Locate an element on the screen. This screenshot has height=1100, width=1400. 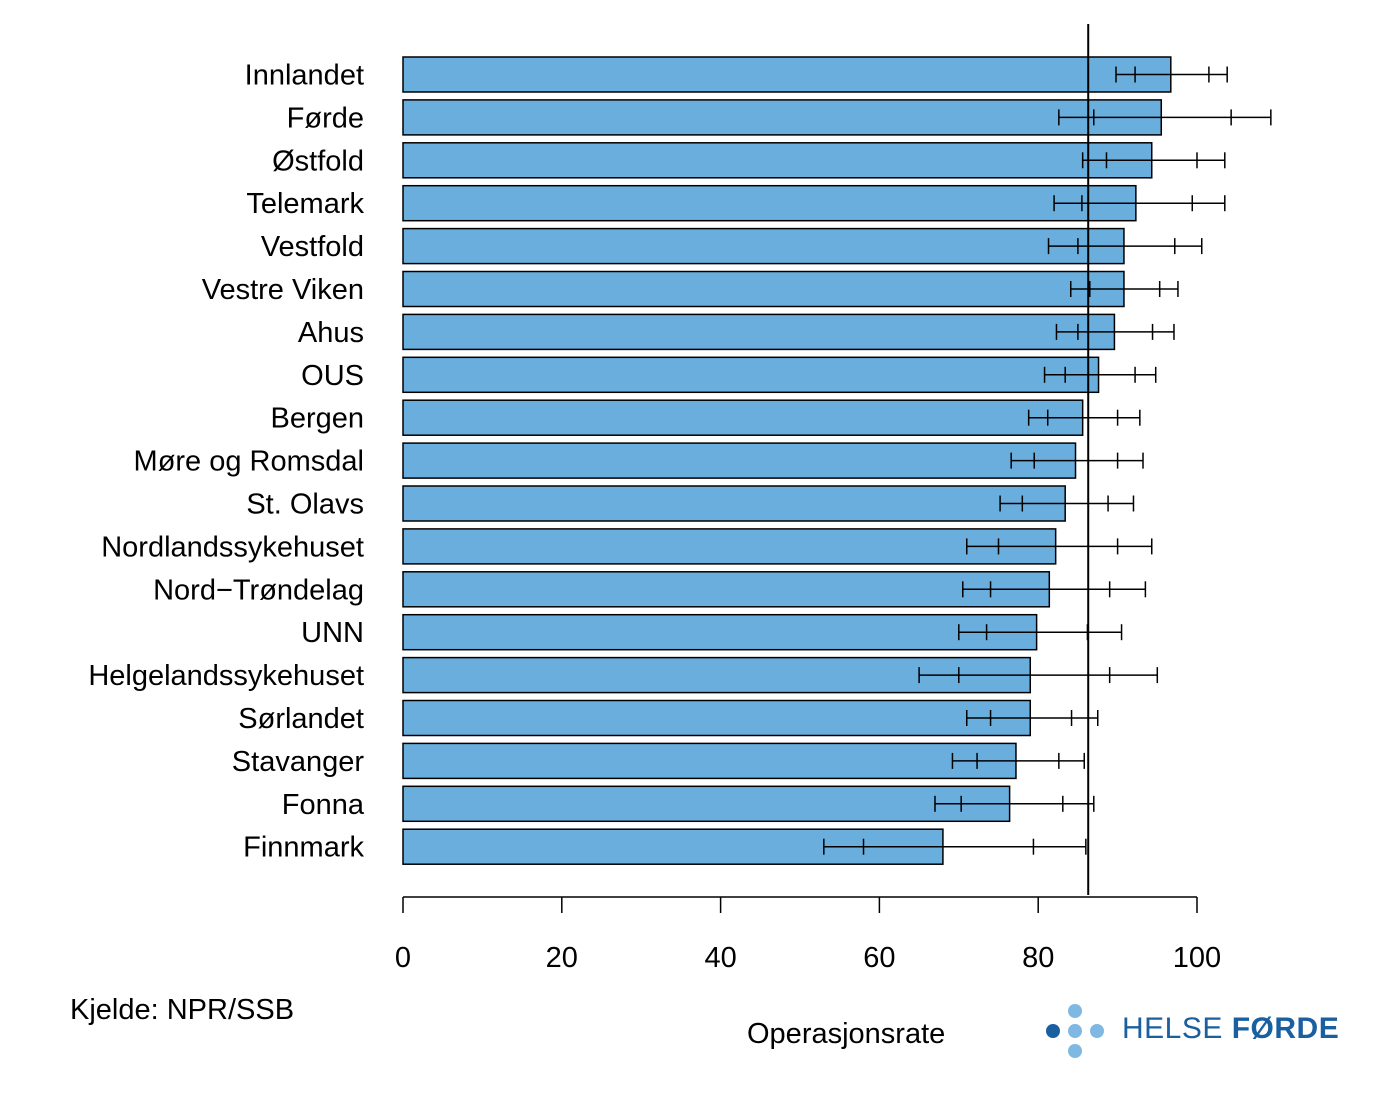
bar-stavanger is located at coordinates (709, 761).